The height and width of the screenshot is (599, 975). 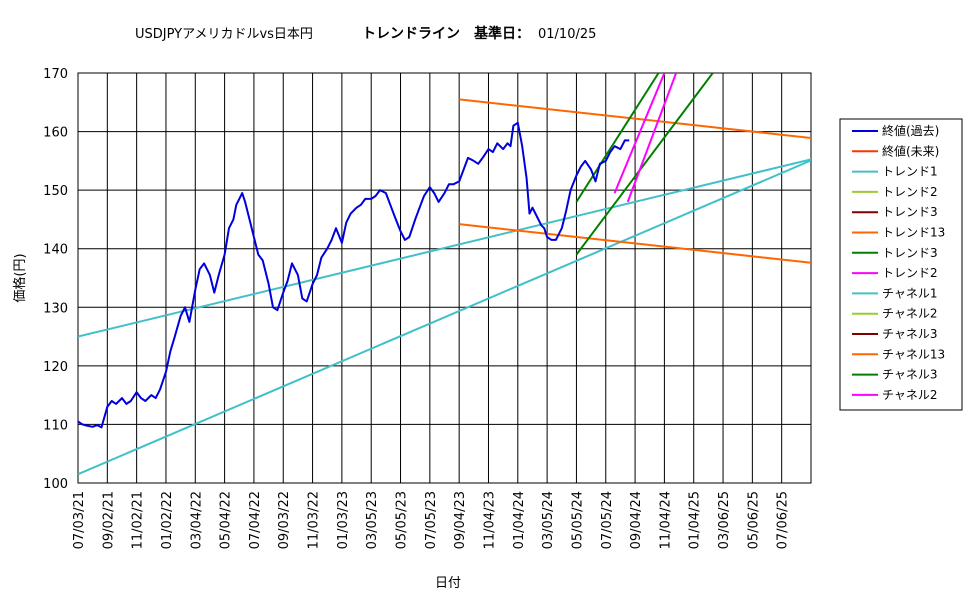 I want to click on y-axis-label: 価格(円), so click(x=20, y=277).